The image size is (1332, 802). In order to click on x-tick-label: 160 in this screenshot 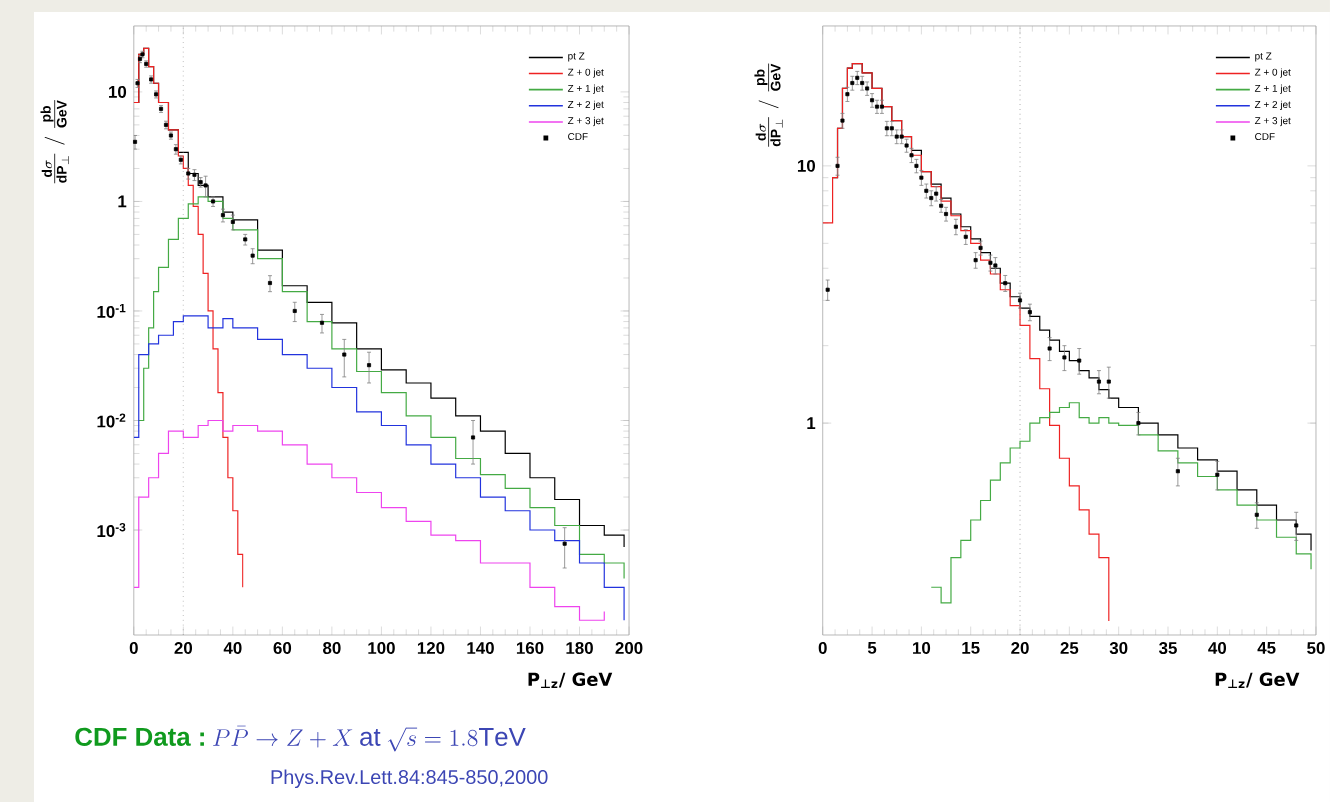, I will do `click(530, 647)`.